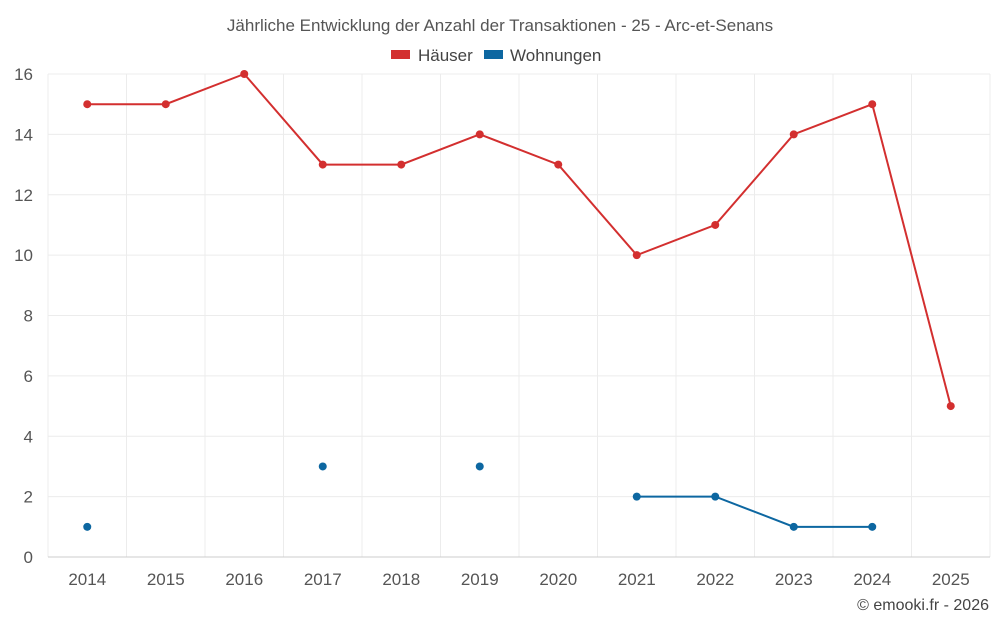 This screenshot has width=1000, height=625. What do you see at coordinates (28, 557) in the screenshot?
I see `y-tick-label: 0` at bounding box center [28, 557].